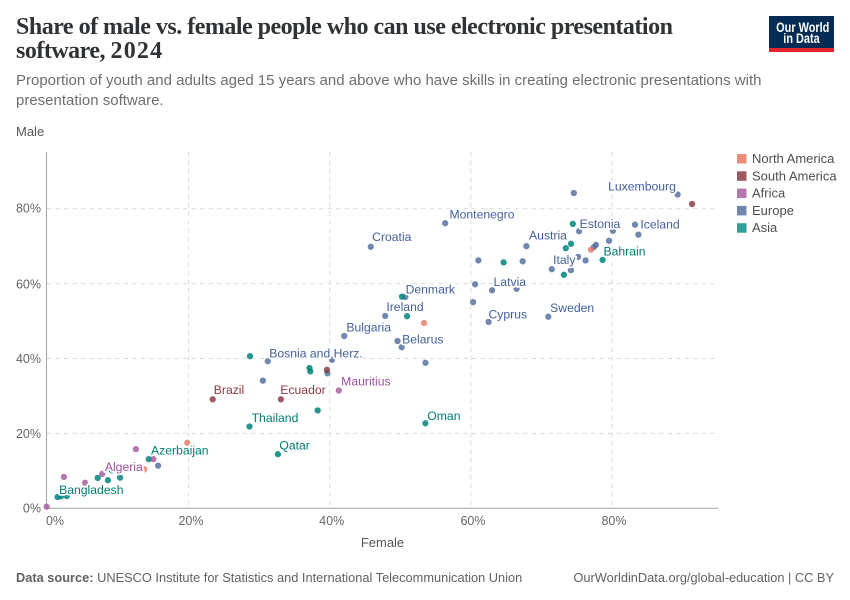 The width and height of the screenshot is (850, 600). Describe the element at coordinates (365, 382) in the screenshot. I see `svg-text: Mauritius` at that location.